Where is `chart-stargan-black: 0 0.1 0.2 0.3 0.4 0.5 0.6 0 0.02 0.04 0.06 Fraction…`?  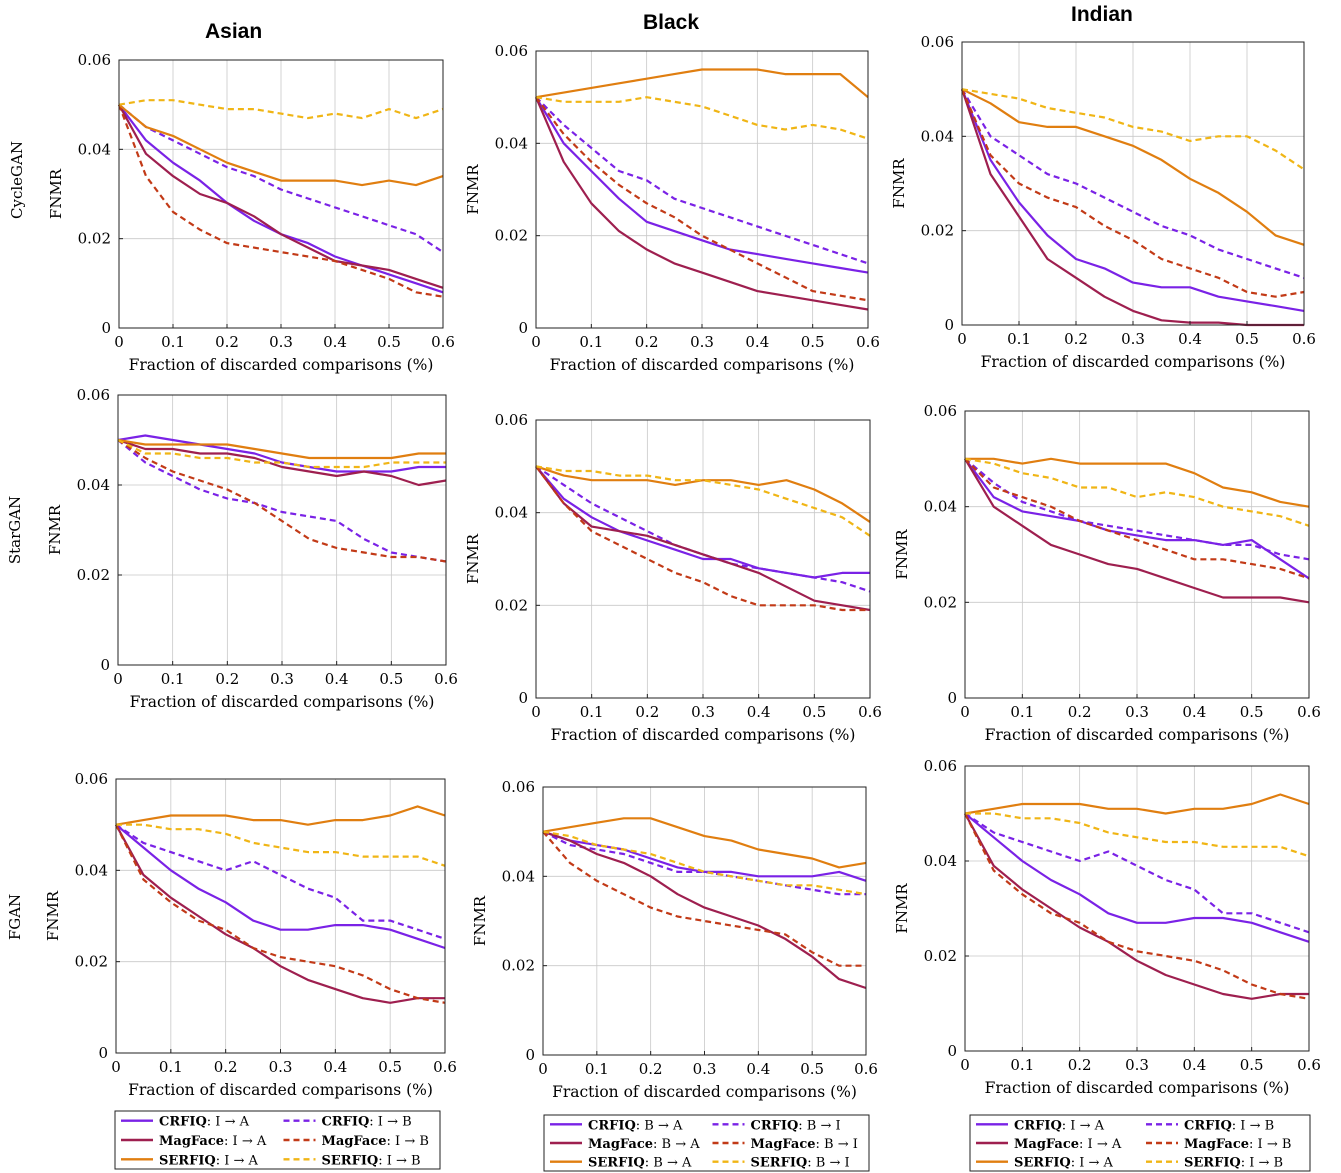 chart-stargan-black: 0 0.1 0.2 0.3 0.4 0.5 0.6 0 0.02 0.04 0.06 Fraction… is located at coordinates (673, 577).